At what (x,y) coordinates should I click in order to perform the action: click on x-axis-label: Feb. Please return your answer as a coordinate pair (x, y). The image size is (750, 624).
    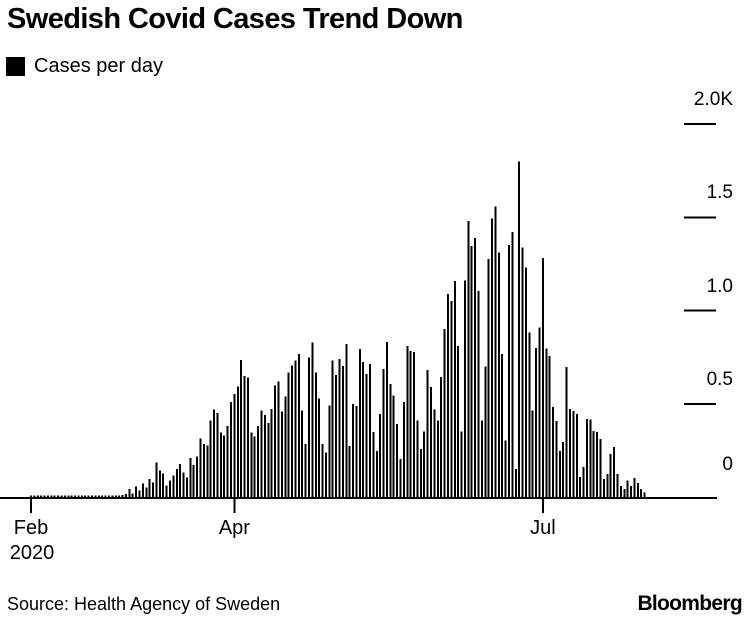
    Looking at the image, I should click on (31, 528).